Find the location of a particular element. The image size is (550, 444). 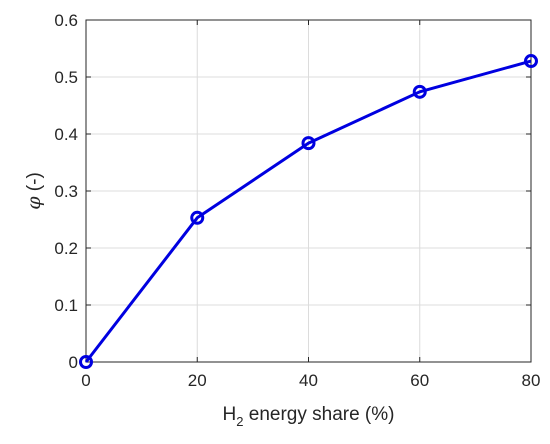

x-axis-title-main: H is located at coordinates (230, 414).